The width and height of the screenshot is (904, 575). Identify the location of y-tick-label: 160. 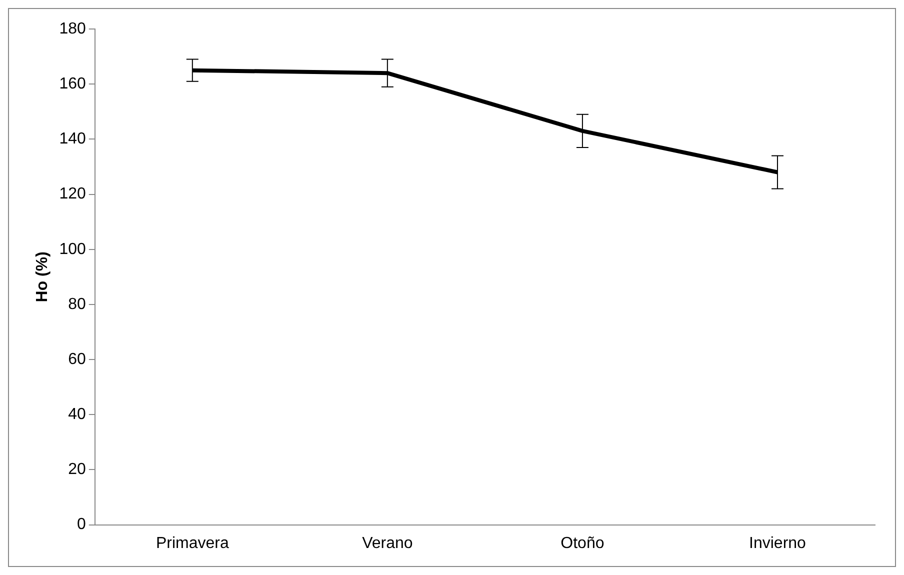
(72, 83).